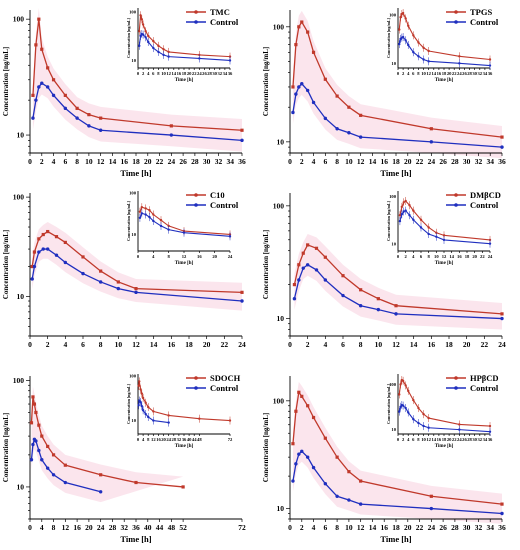 This screenshot has width=520, height=550. Describe the element at coordinates (337, 161) in the screenshot. I see `x-tick-label: 8` at that location.